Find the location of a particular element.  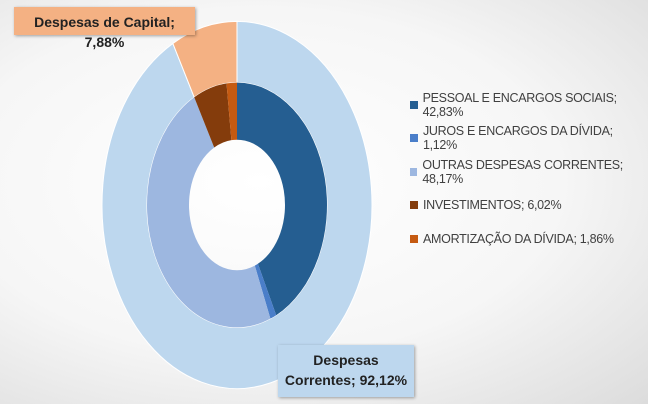

legend-label: PESSOAL E ENCARGOS SOCIAIS; 42,83% is located at coordinates (520, 104).